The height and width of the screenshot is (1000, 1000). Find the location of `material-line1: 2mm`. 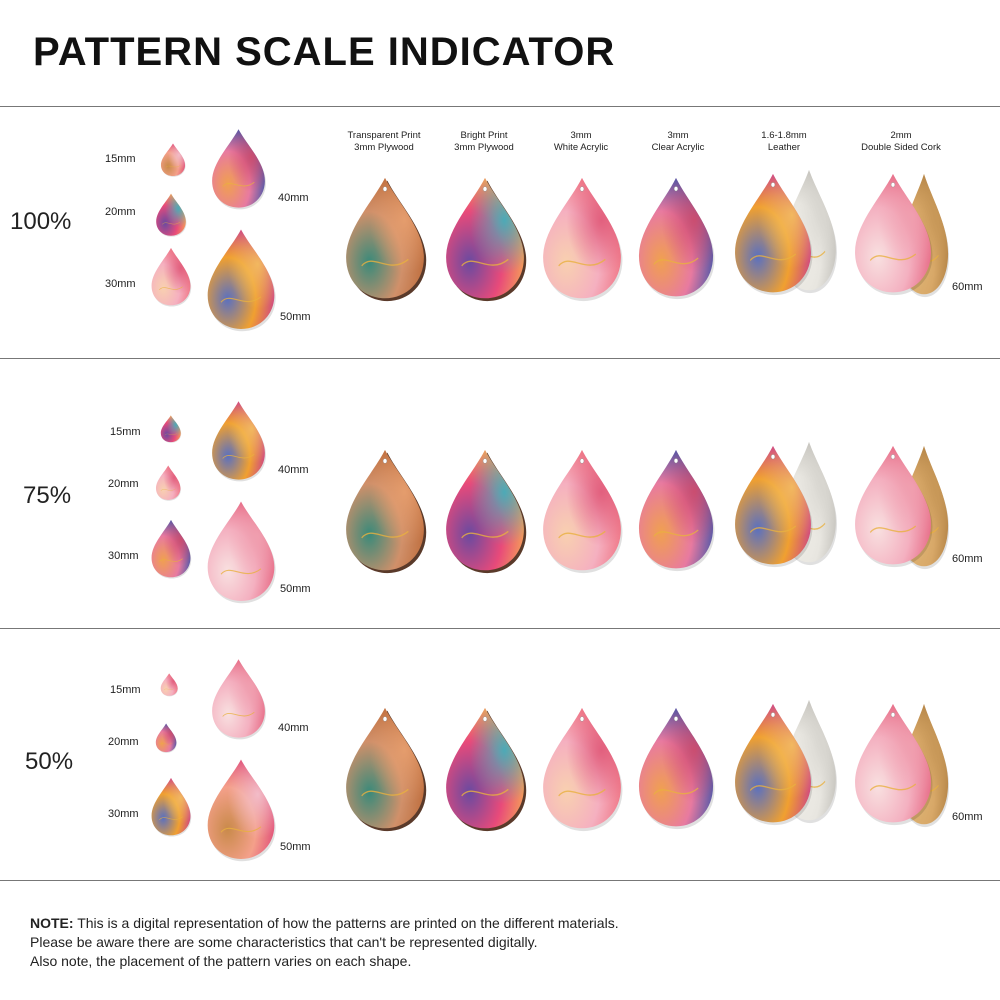

material-line1: 2mm is located at coordinates (901, 135).